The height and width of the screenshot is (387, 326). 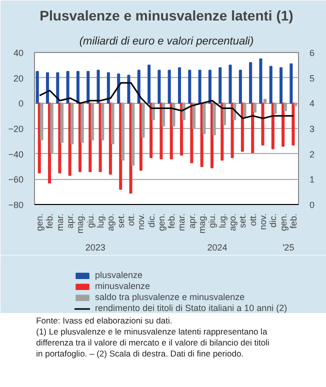 What do you see at coordinates (170, 297) in the screenshot?
I see `legend-label: saldo tra plusvalenze e minusvalenze` at bounding box center [170, 297].